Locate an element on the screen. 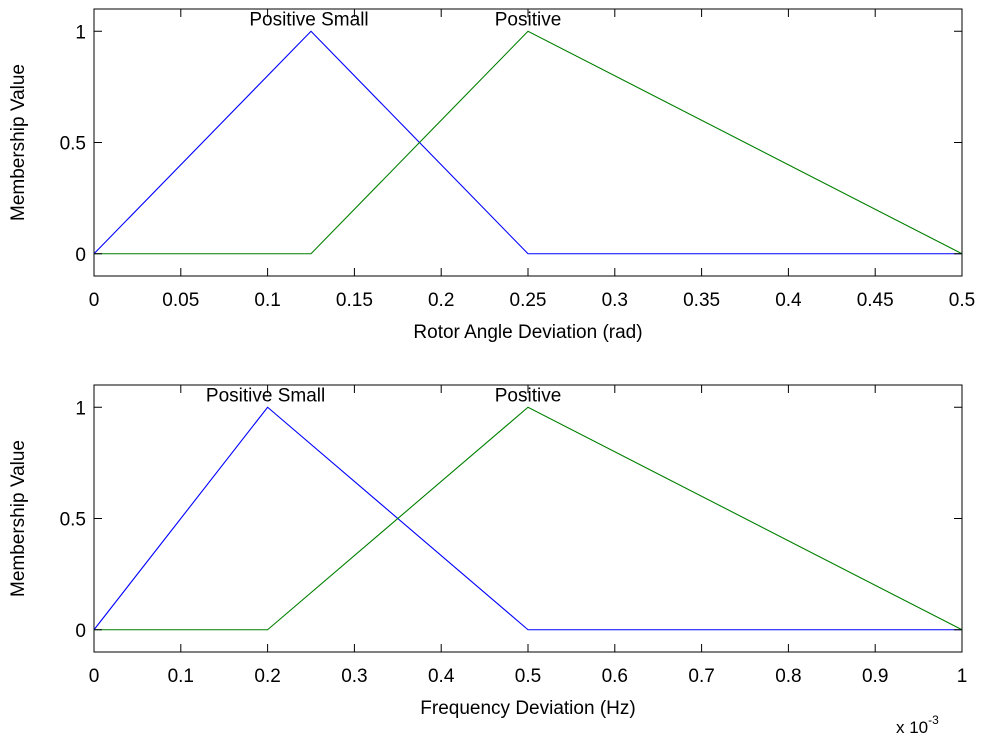  frequency-x-tick-label: 0.9 is located at coordinates (875, 676).